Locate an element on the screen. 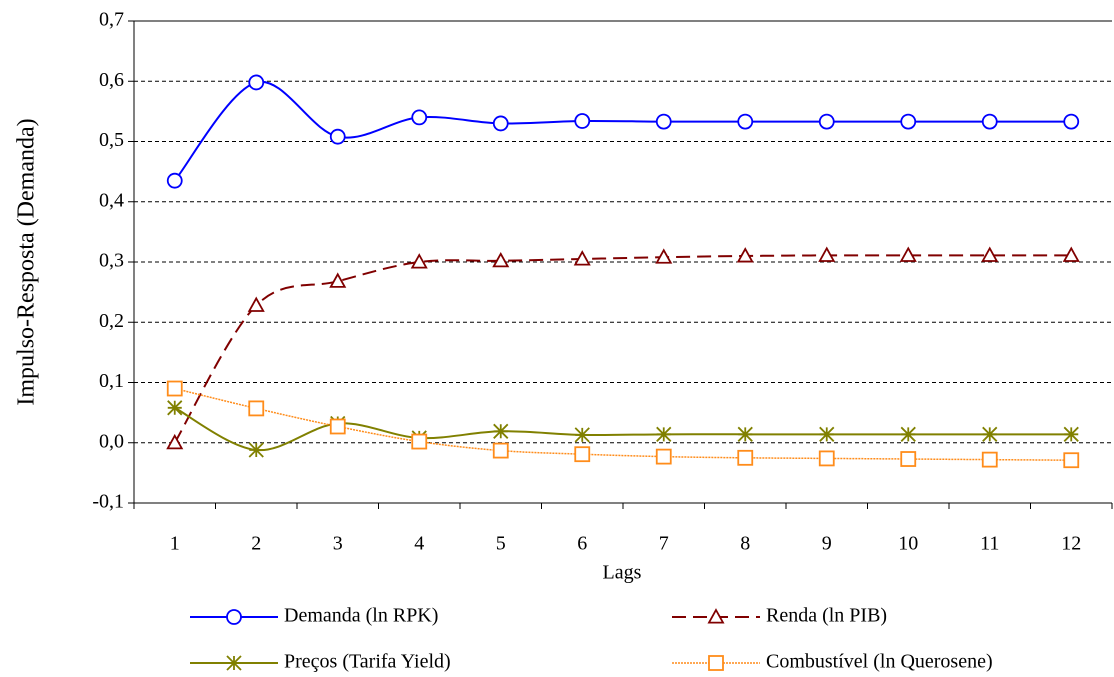 This screenshot has height=677, width=1114. x-tick-label: 3 is located at coordinates (338, 544).